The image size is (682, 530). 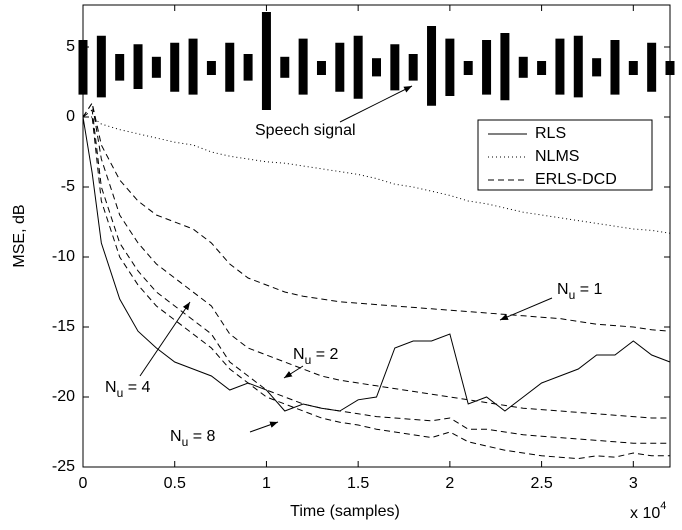 I want to click on x-tick-label: 3, so click(x=633, y=483).